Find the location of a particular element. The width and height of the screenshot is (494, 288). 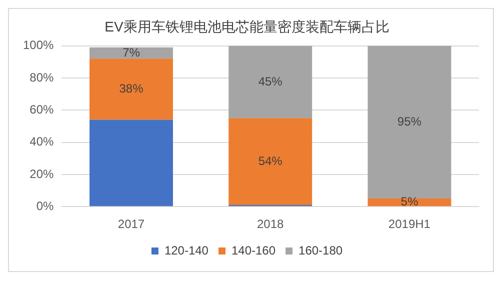

legend-label: 120-140 is located at coordinates (186, 250).